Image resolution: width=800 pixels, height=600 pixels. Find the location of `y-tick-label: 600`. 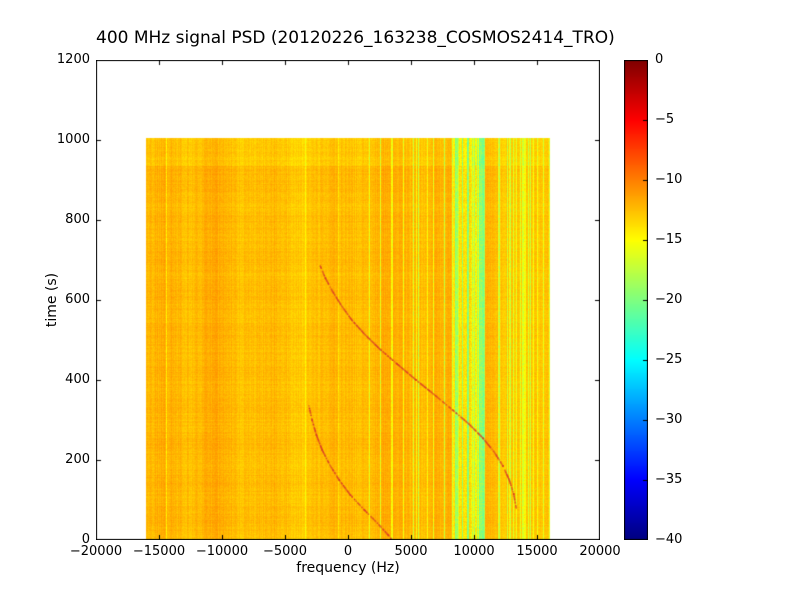

y-tick-label: 600 is located at coordinates (77, 299).